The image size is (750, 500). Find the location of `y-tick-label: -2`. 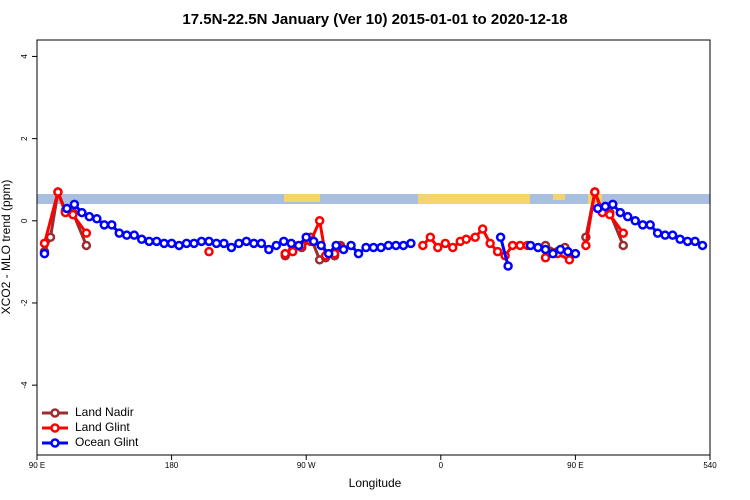

y-tick-label: -2 is located at coordinates (24, 303).